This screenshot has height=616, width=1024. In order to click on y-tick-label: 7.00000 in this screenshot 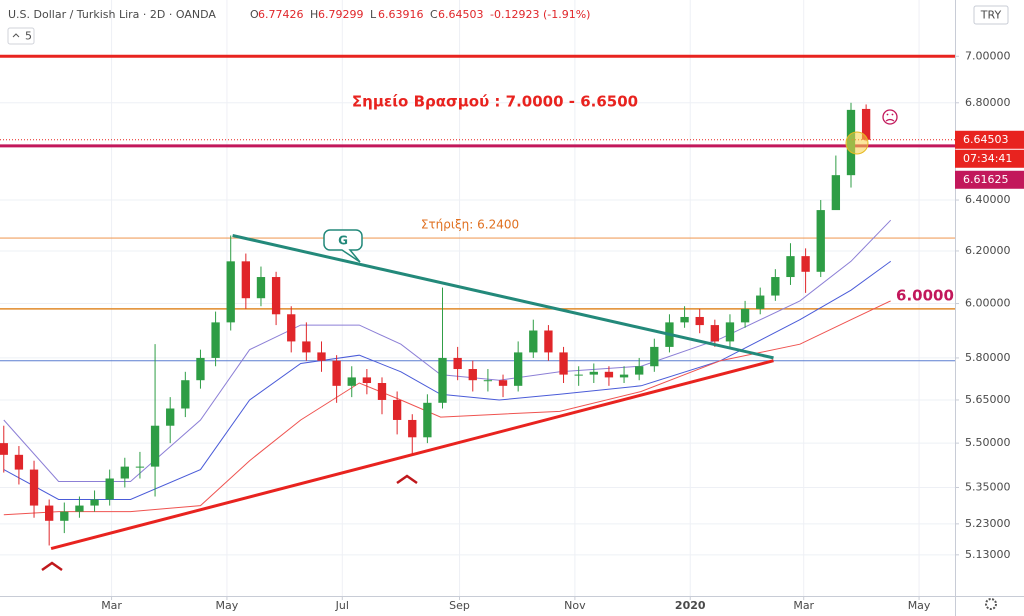, I will do `click(988, 55)`.